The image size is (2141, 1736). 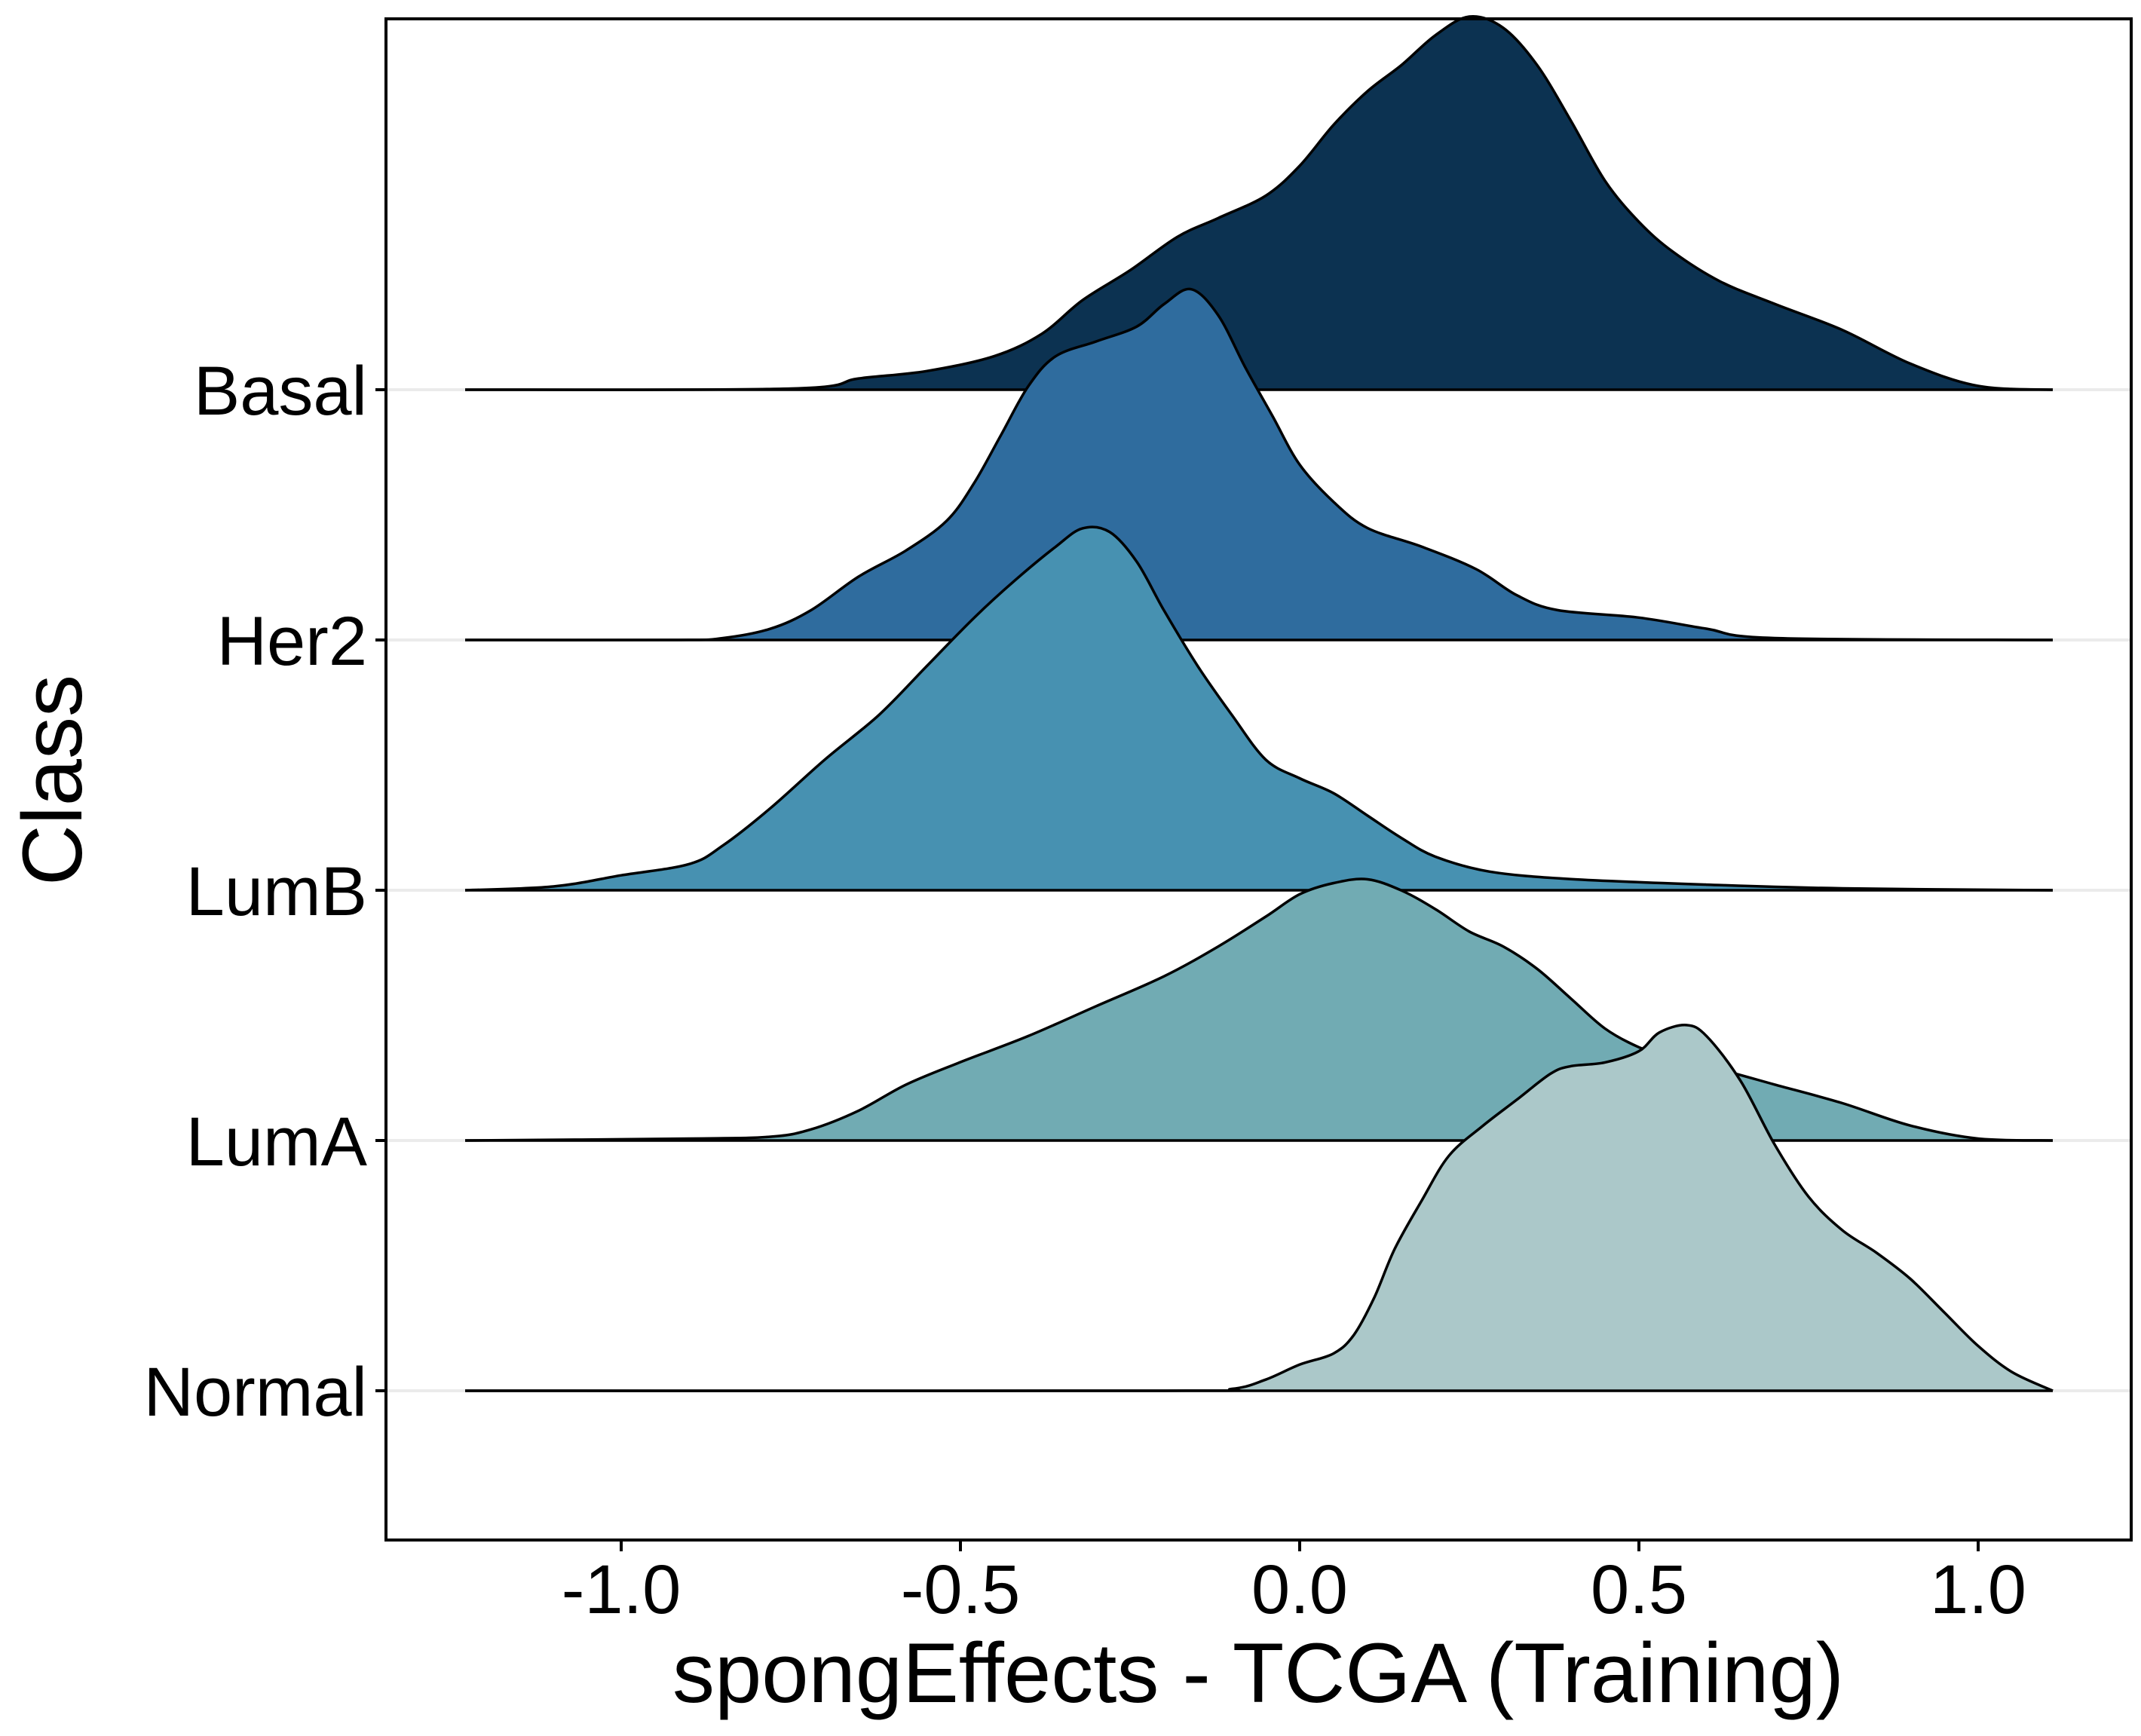 What do you see at coordinates (256, 1392) in the screenshot?
I see `y-tick-label-normal: Normal` at bounding box center [256, 1392].